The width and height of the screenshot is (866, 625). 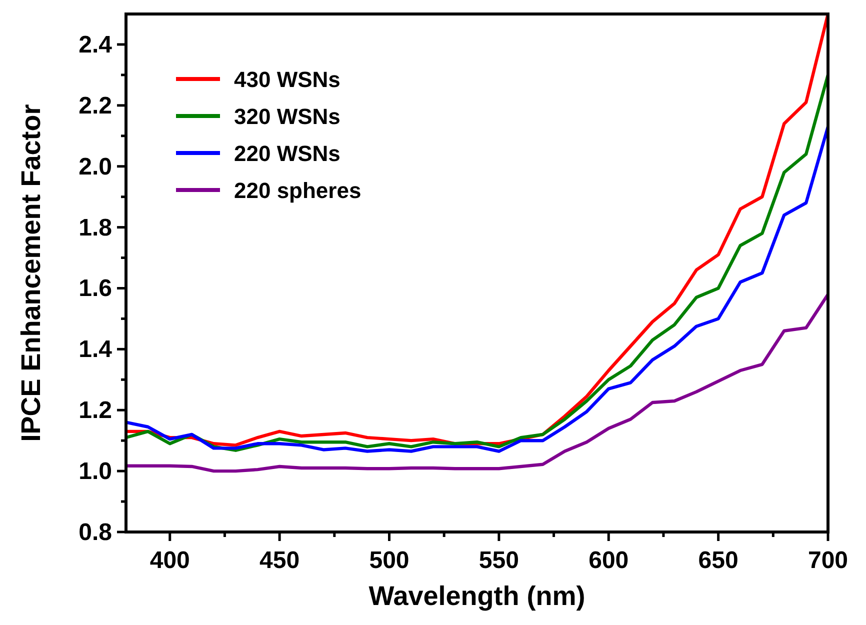 I want to click on y-tick-label: 2.0, so click(x=95, y=166).